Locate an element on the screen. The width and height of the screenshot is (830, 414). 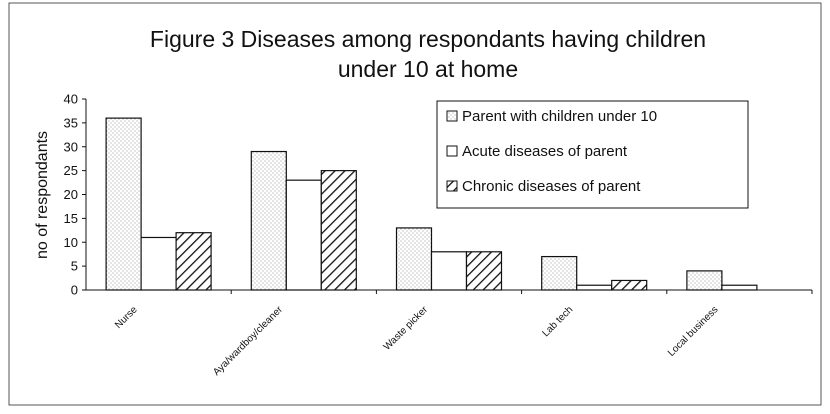
y-tick-label: 10 is located at coordinates (71, 242).